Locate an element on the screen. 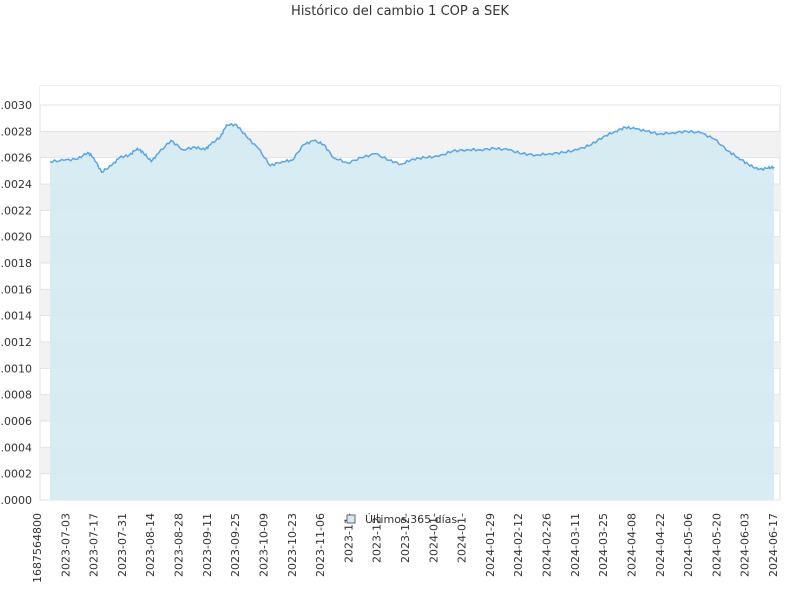  y-tick-label: 0.0020 is located at coordinates (16, 237).